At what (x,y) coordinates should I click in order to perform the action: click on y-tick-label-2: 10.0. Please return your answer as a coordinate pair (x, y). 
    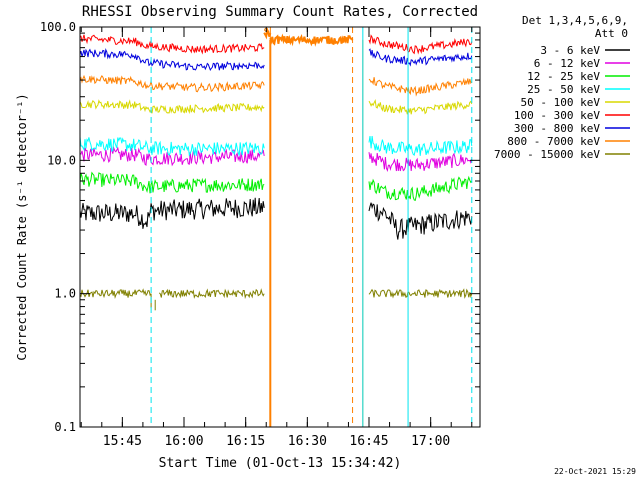
    Looking at the image, I should click on (61, 160).